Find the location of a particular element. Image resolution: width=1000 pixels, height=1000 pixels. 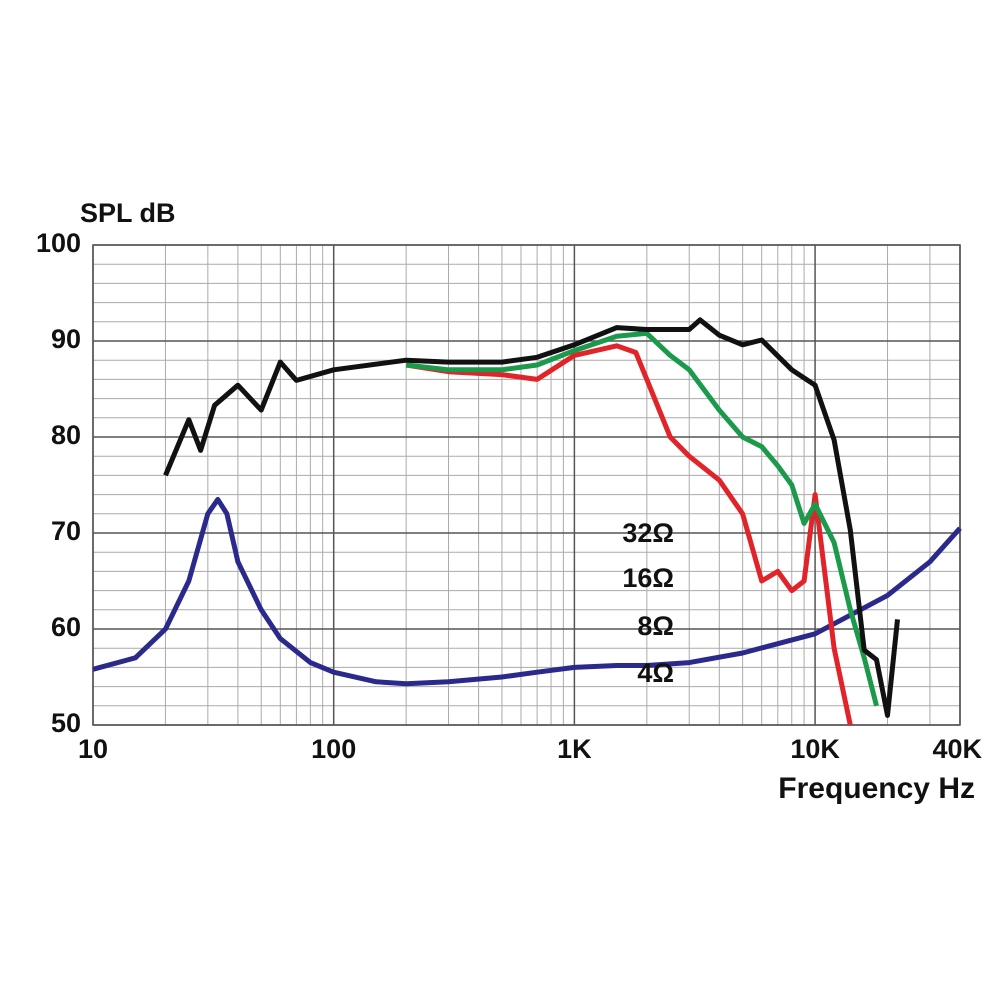

x-axis-label: Frequency Hz is located at coordinates (876, 788).